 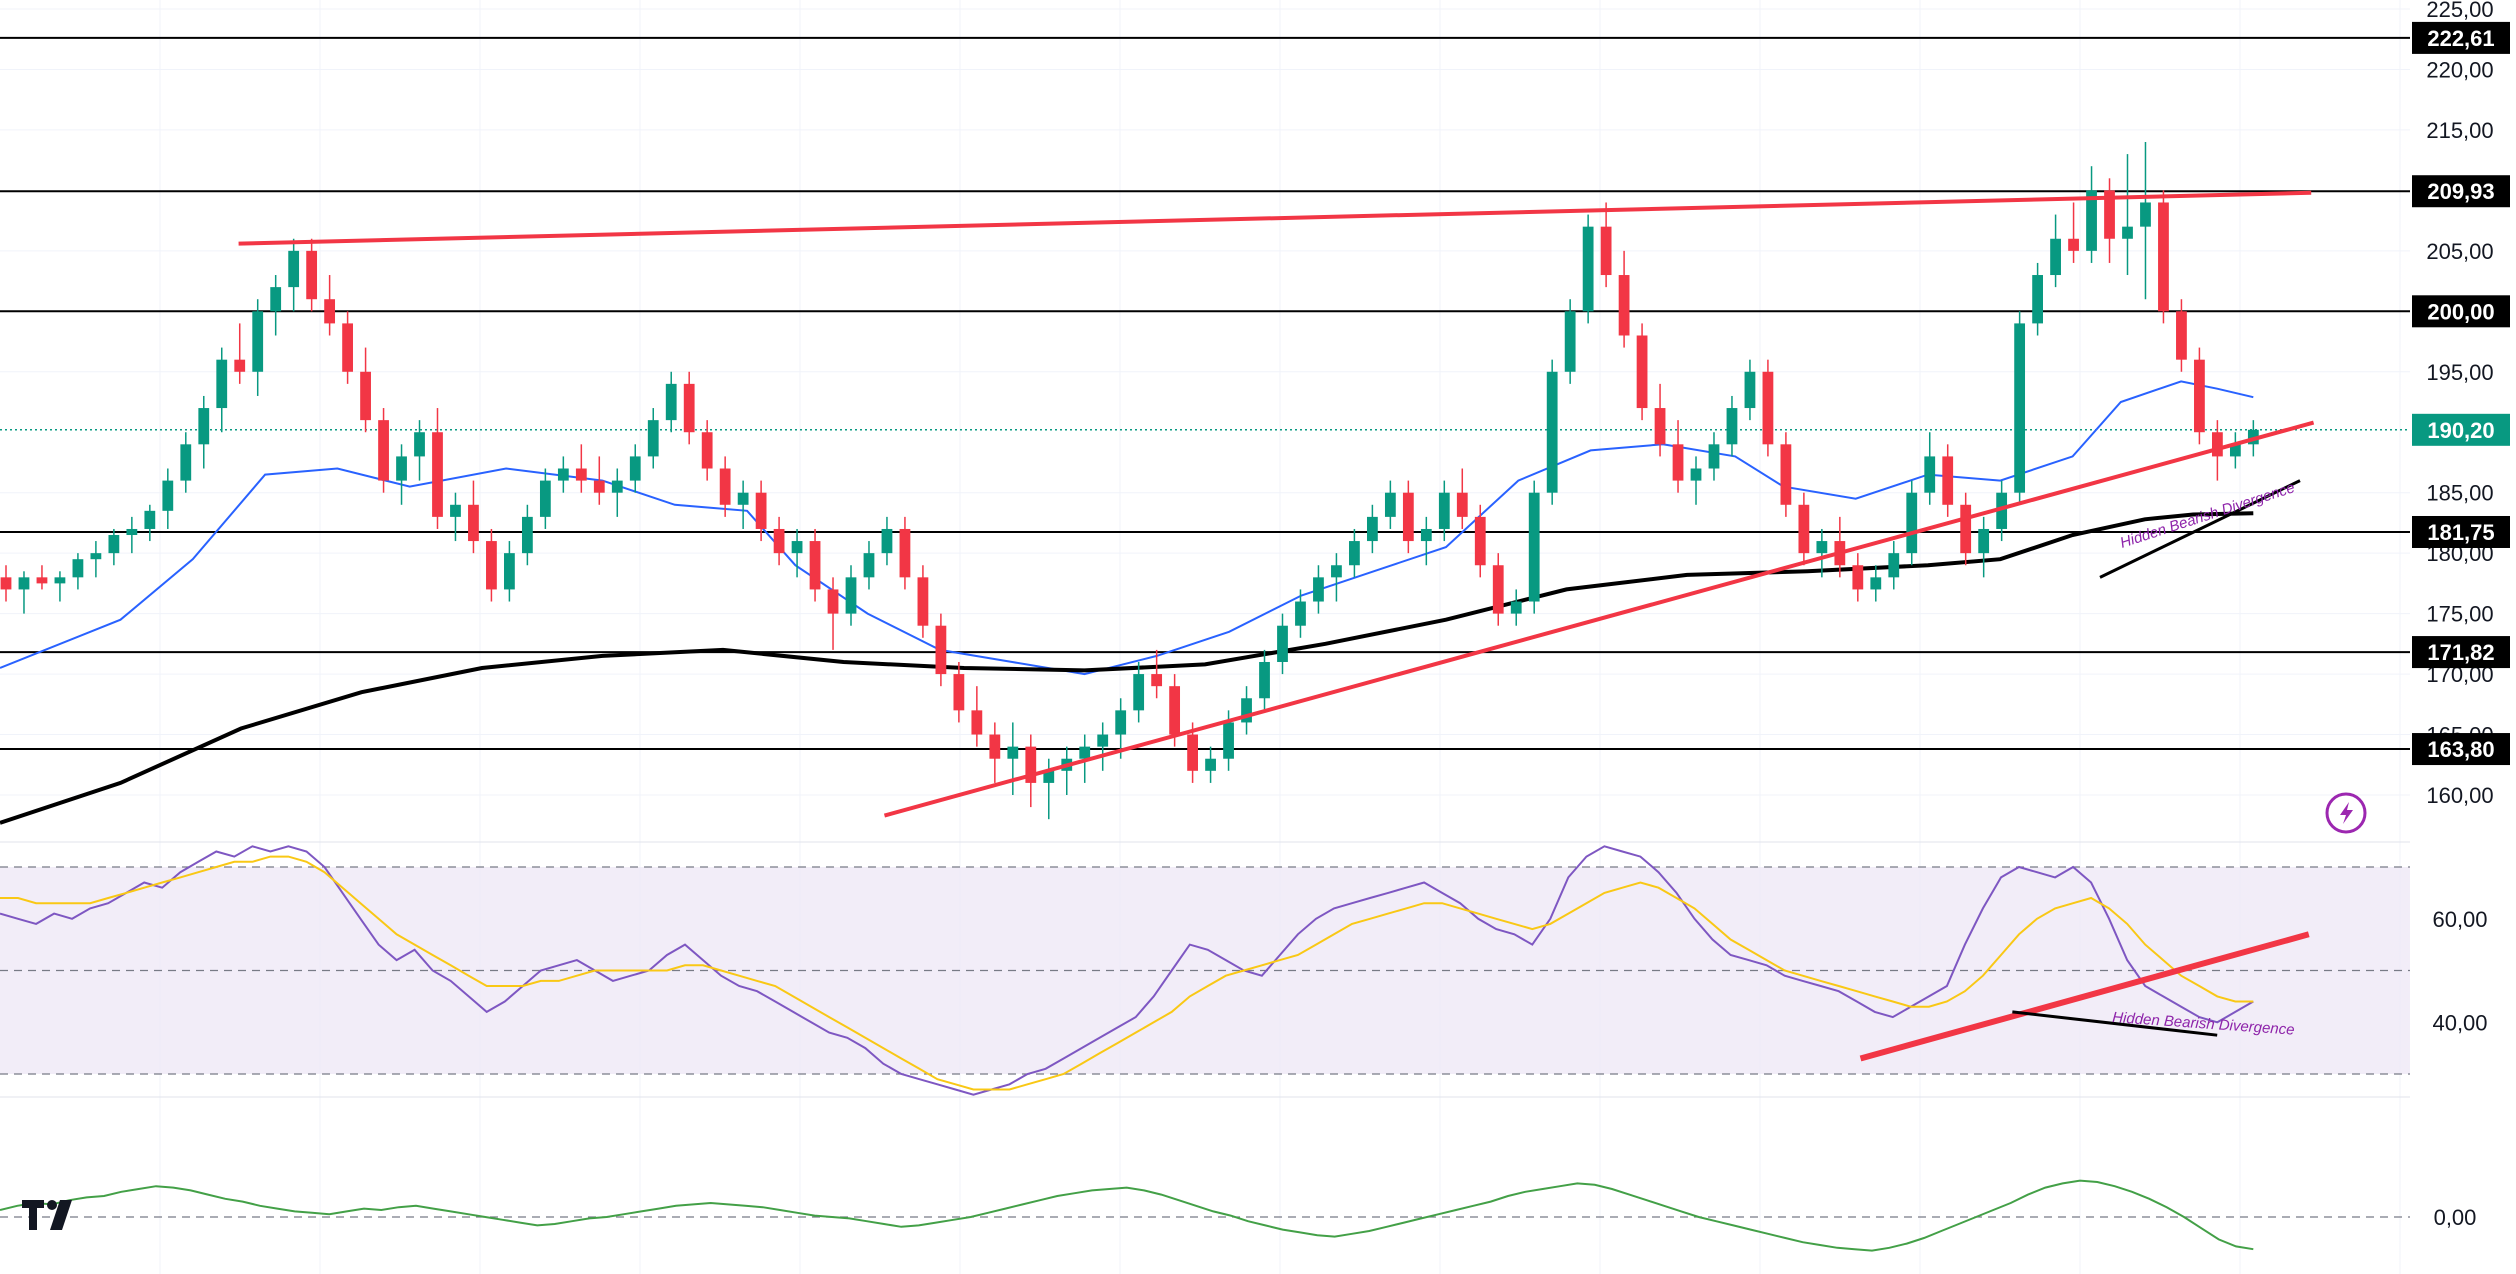 I want to click on price-tick-label: 175,00, so click(x=2459, y=614).